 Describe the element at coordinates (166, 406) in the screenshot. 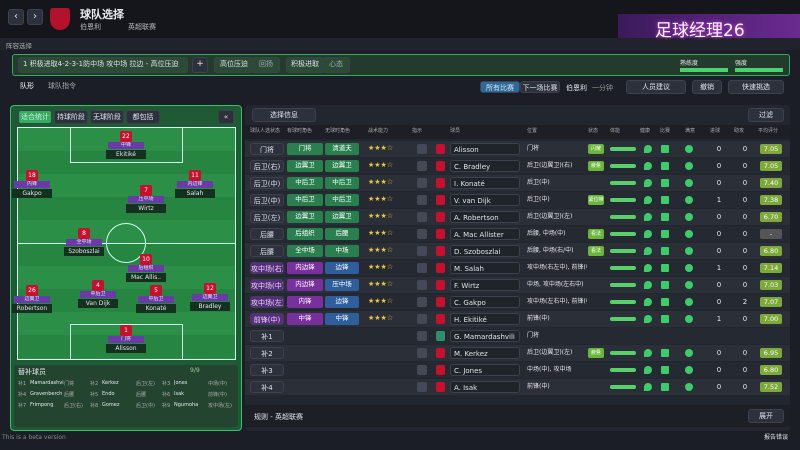

I see `sub-slot: 补9` at that location.